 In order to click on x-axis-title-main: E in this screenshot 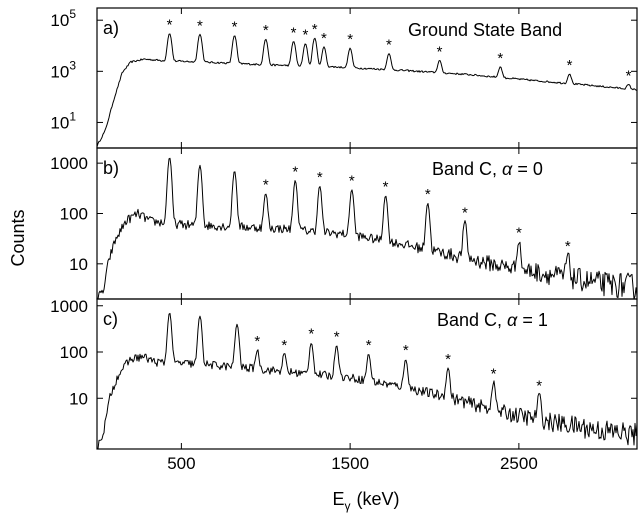, I will do `click(338, 499)`.